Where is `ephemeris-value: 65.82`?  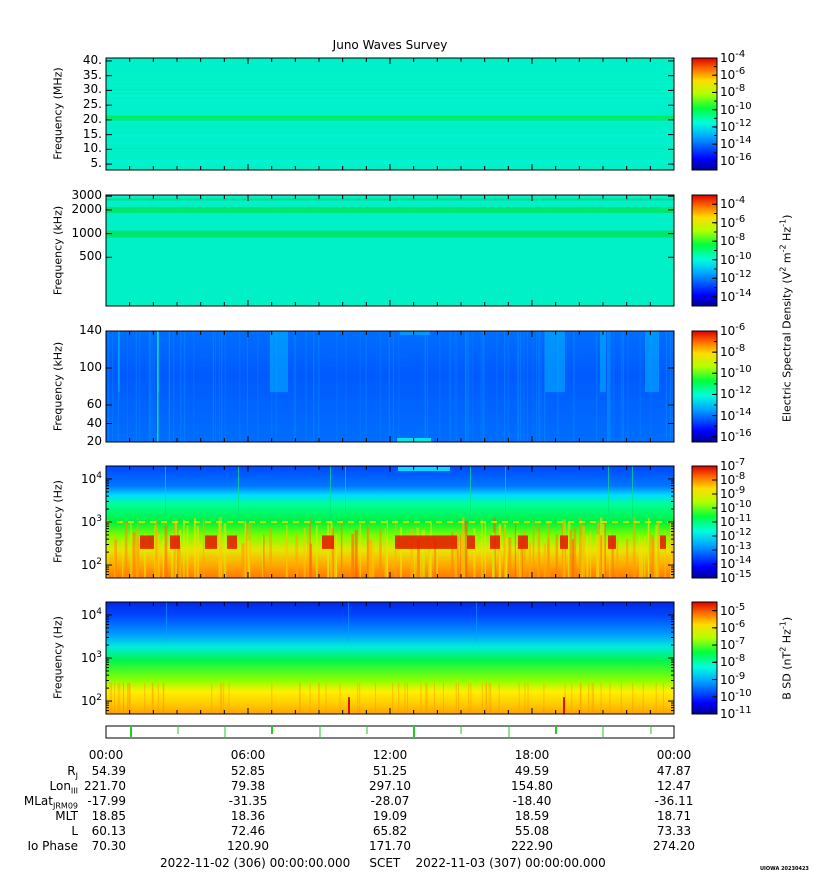 ephemeris-value: 65.82 is located at coordinates (390, 831).